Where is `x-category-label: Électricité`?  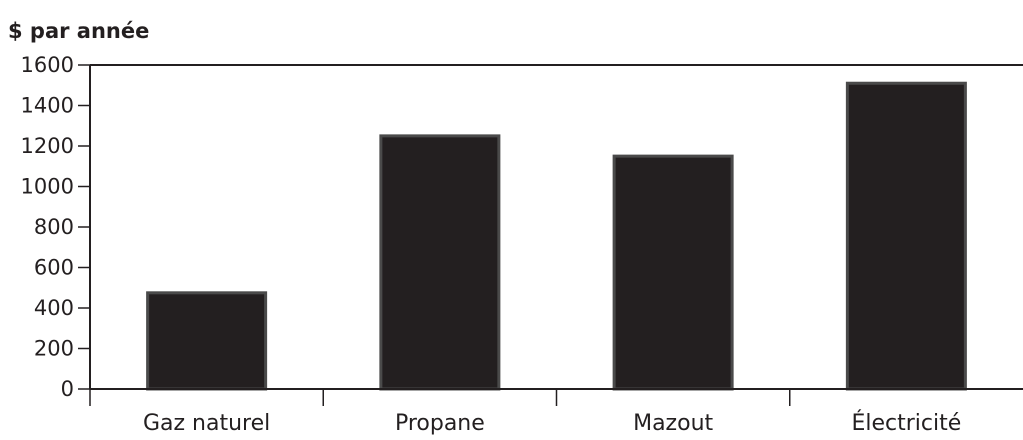 x-category-label: Électricité is located at coordinates (906, 423).